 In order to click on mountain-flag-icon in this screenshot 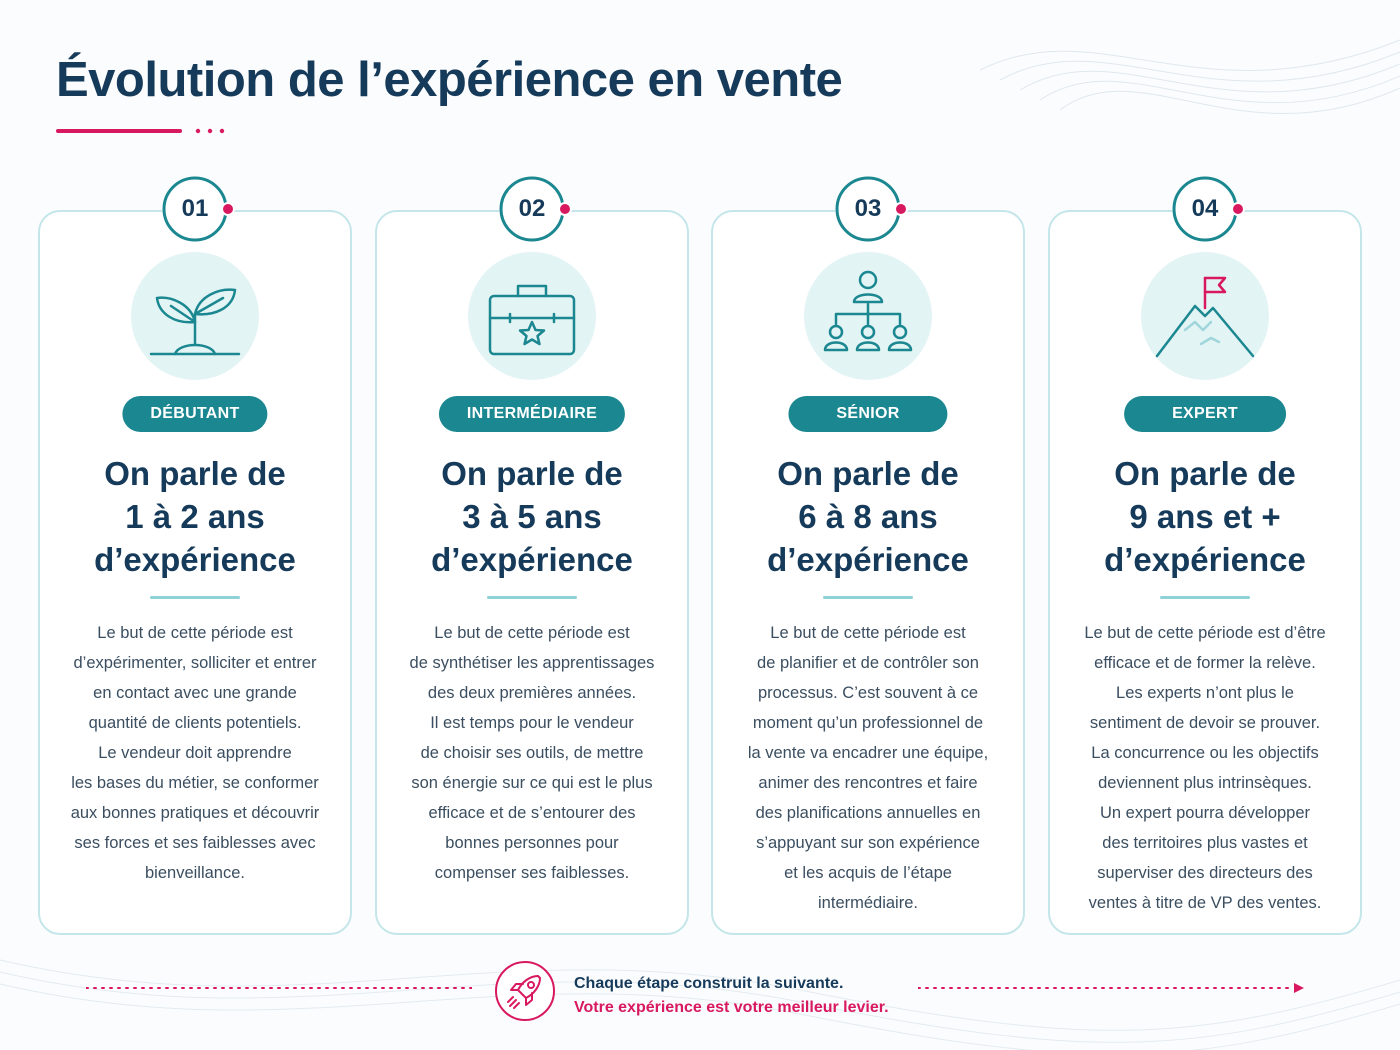, I will do `click(1205, 316)`.